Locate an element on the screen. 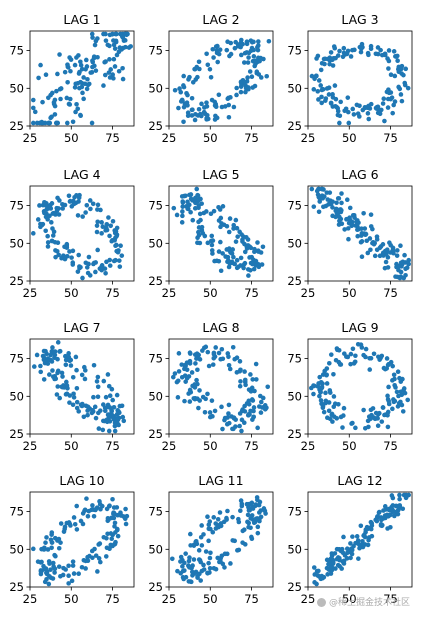 The image size is (424, 622). subplot-lag-2: LAG 2 25 50 75 25 50 75 is located at coordinates (211, 78).